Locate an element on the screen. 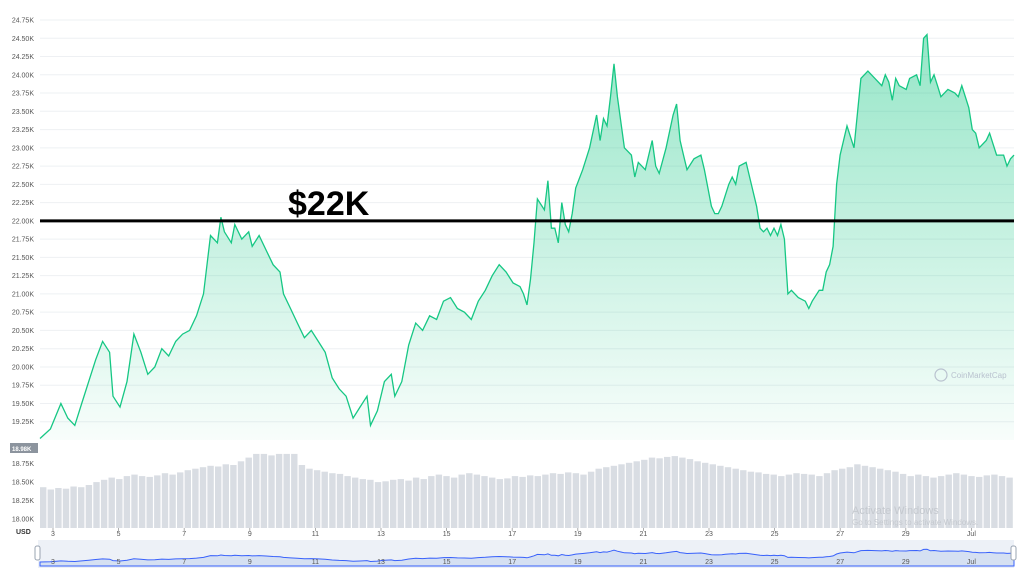 The image size is (1024, 576). navigator-tick-label: 3 is located at coordinates (53, 562).